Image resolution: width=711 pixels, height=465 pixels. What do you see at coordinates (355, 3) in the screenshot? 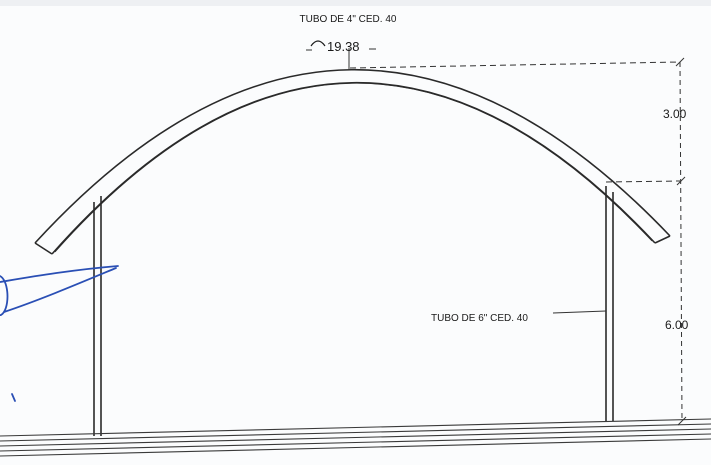
I see `scan-shadow` at bounding box center [355, 3].